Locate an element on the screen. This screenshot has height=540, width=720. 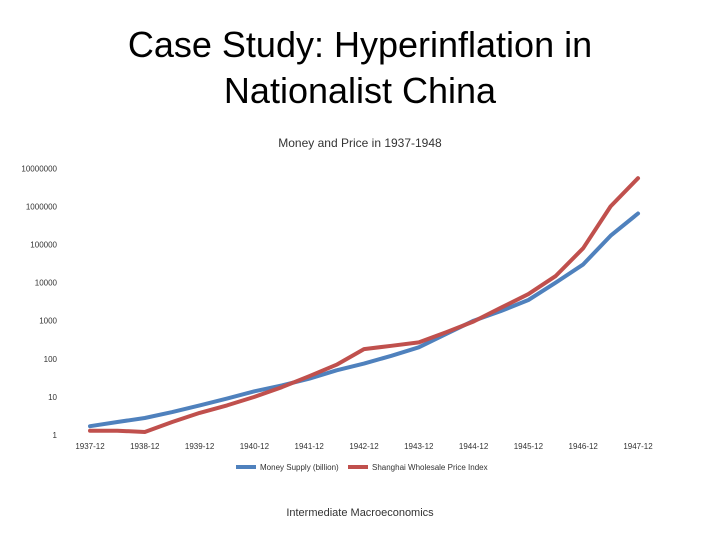
y-axis-labels: 1 10 100 1000 10000 100000 1000000 10000000 is located at coordinates (39, 302).